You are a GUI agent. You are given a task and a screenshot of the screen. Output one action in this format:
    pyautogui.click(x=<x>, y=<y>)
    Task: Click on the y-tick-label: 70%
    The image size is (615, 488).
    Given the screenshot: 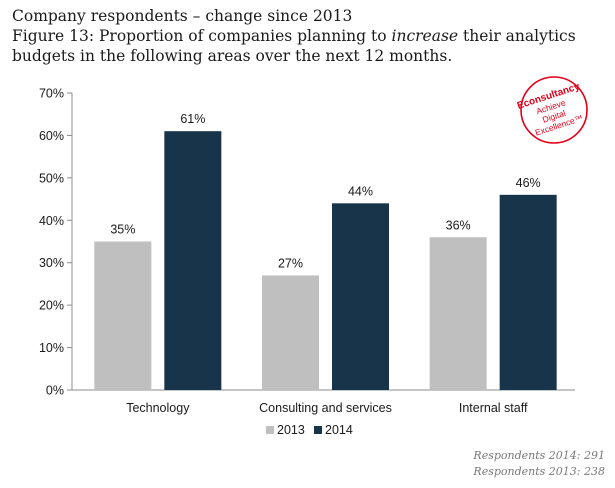 What is the action you would take?
    pyautogui.click(x=51, y=94)
    